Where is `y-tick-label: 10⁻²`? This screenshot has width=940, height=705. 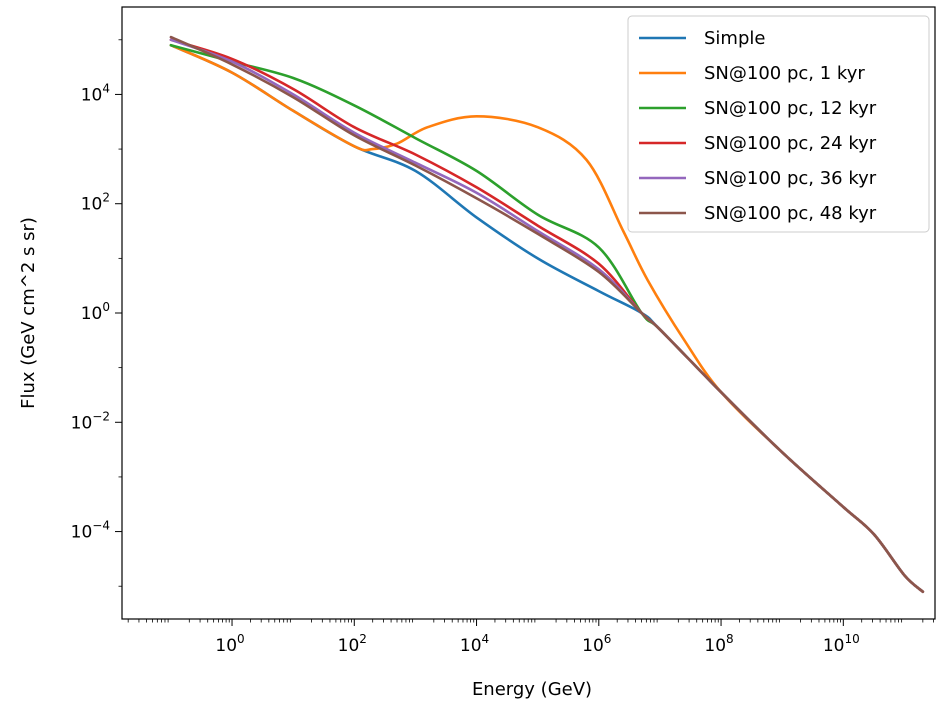 y-tick-label: 10⁻² is located at coordinates (90, 421).